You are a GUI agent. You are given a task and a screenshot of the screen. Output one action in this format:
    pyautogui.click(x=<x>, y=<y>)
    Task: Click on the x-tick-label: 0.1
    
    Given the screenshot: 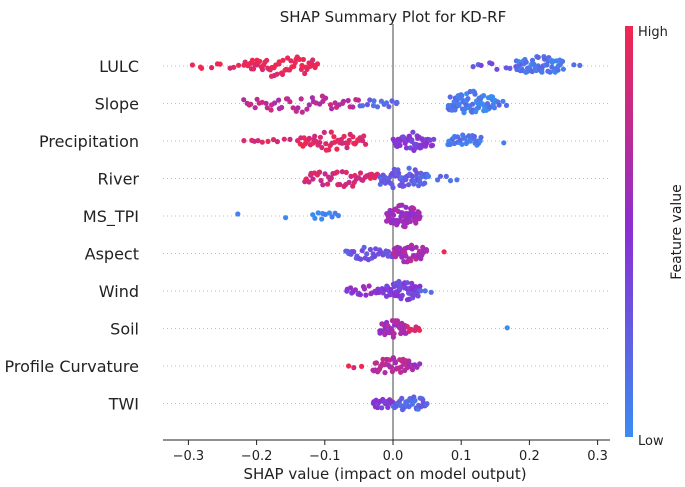 What is the action you would take?
    pyautogui.click(x=461, y=456)
    